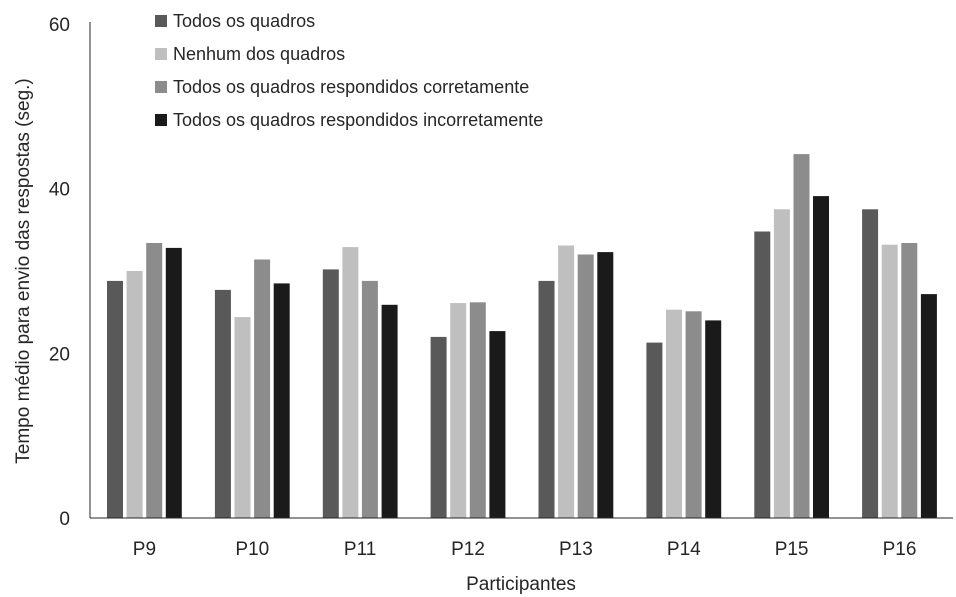 Image resolution: width=956 pixels, height=597 pixels. I want to click on legend-label-1: Todos os quadros, so click(244, 21).